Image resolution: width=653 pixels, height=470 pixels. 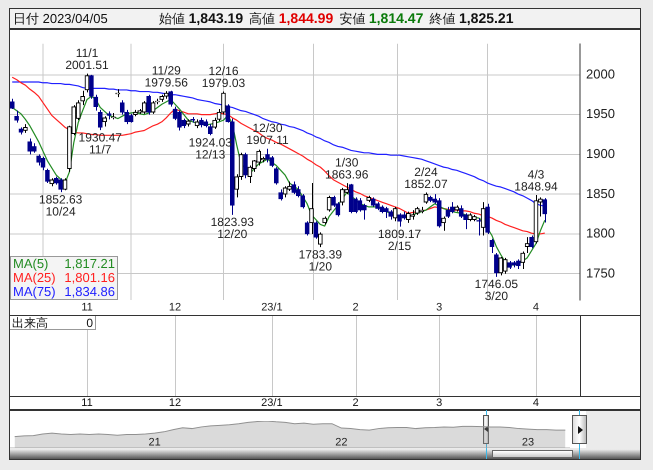 What do you see at coordinates (355, 403) in the screenshot?
I see `category-label: 2` at bounding box center [355, 403].